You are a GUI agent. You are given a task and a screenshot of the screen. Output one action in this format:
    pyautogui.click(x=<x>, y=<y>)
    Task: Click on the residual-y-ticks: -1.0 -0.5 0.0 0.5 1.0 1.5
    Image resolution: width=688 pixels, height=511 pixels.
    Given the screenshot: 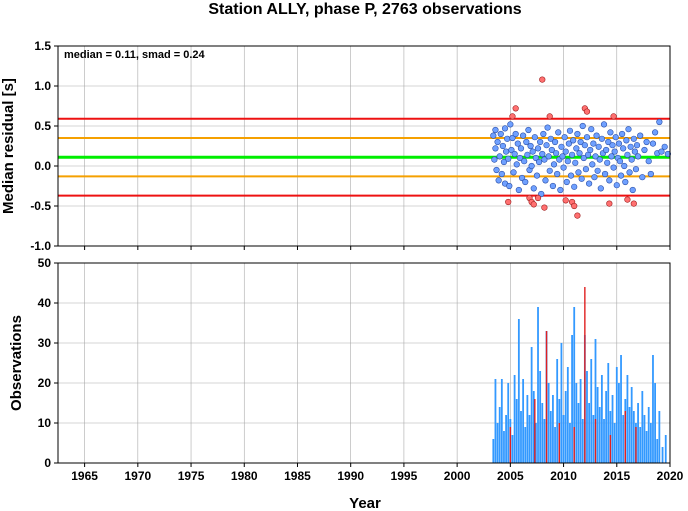 What is the action you would take?
    pyautogui.click(x=44, y=146)
    